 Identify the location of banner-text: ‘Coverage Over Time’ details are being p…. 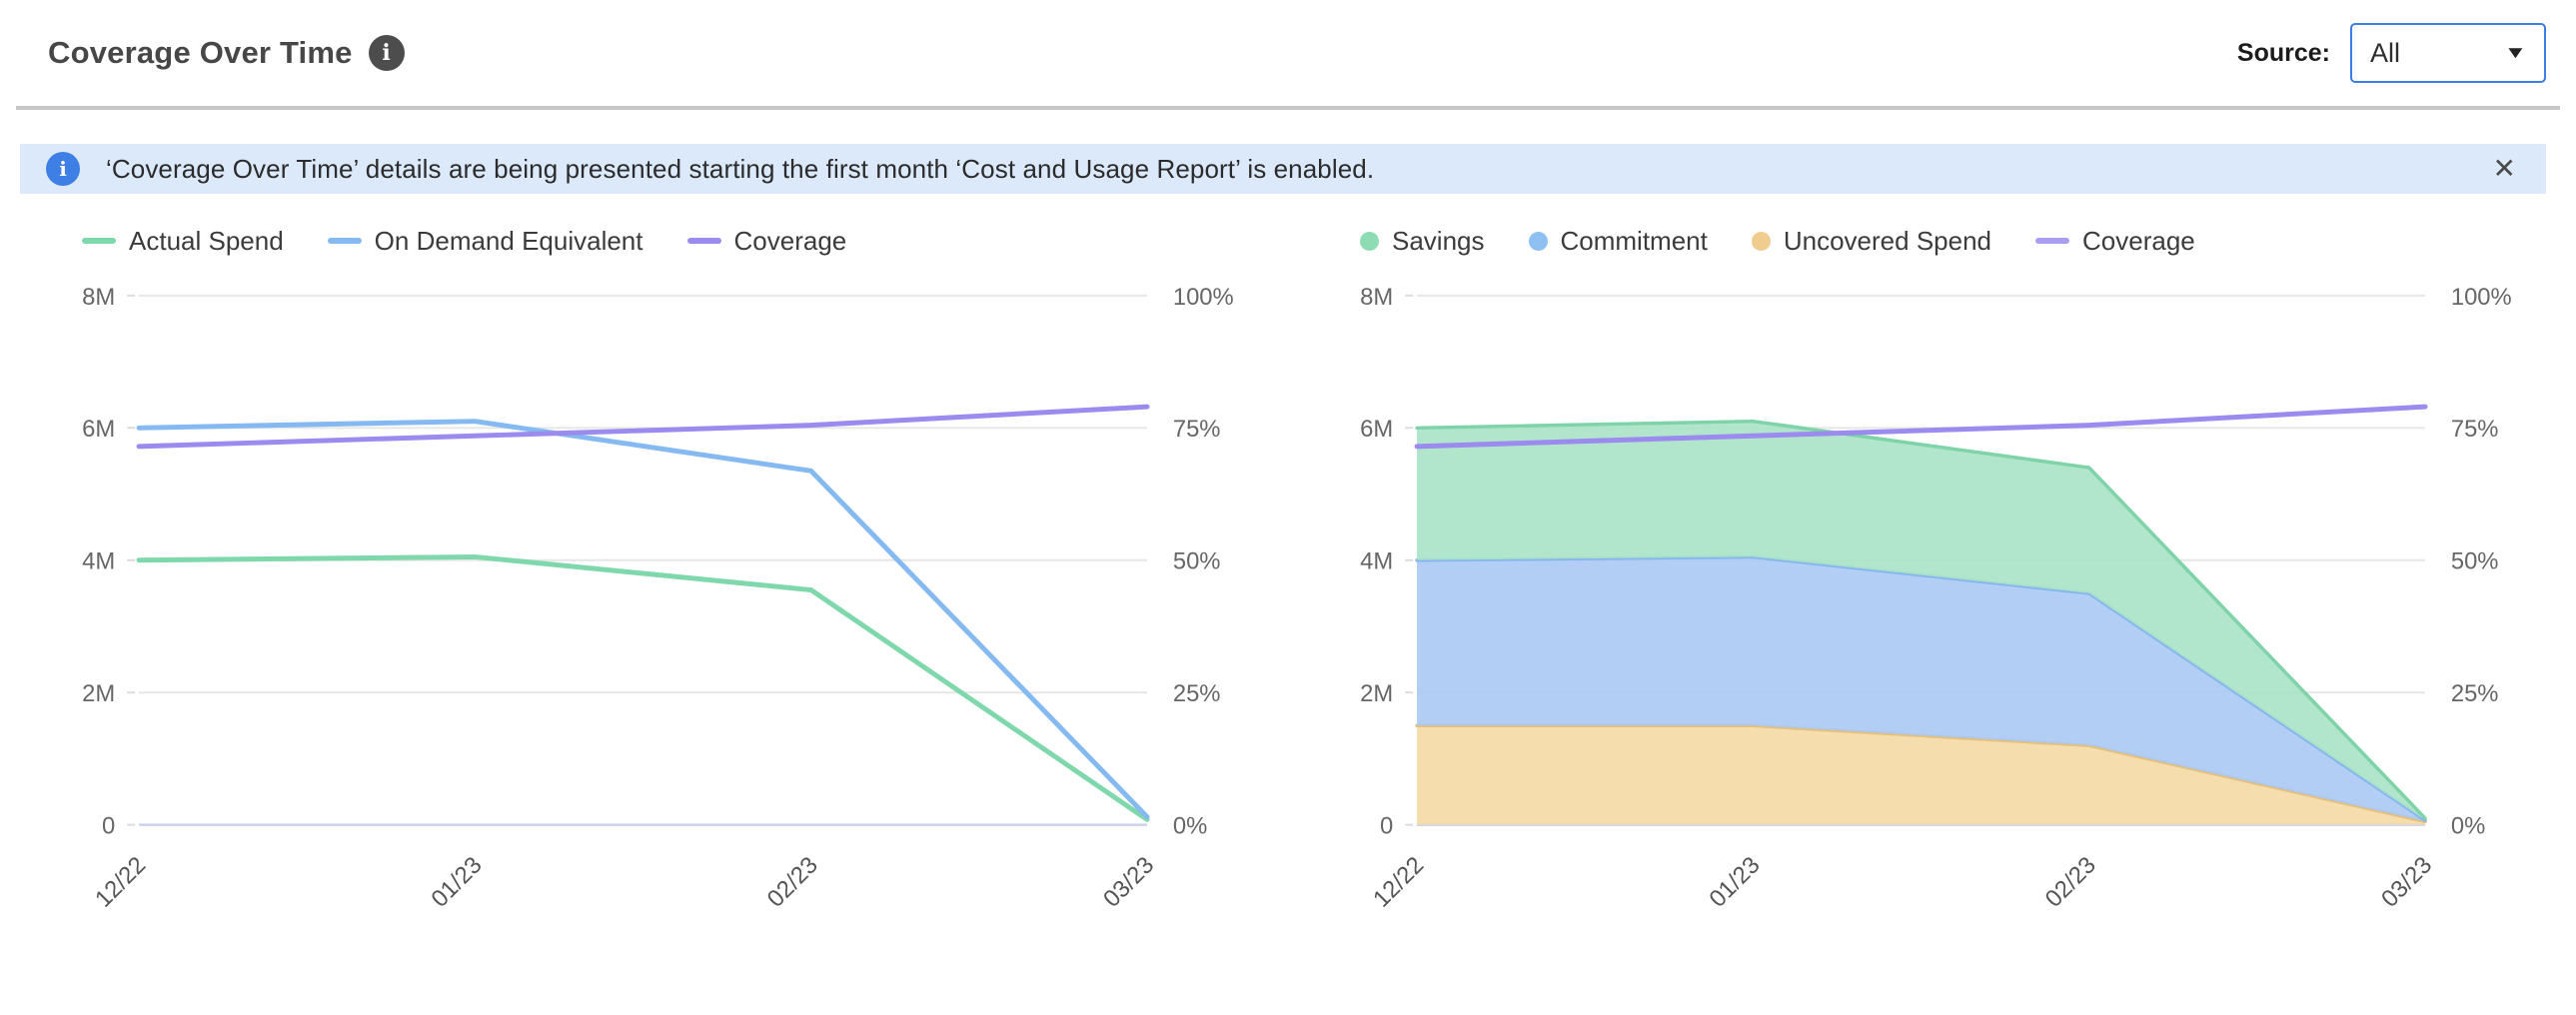
(740, 168).